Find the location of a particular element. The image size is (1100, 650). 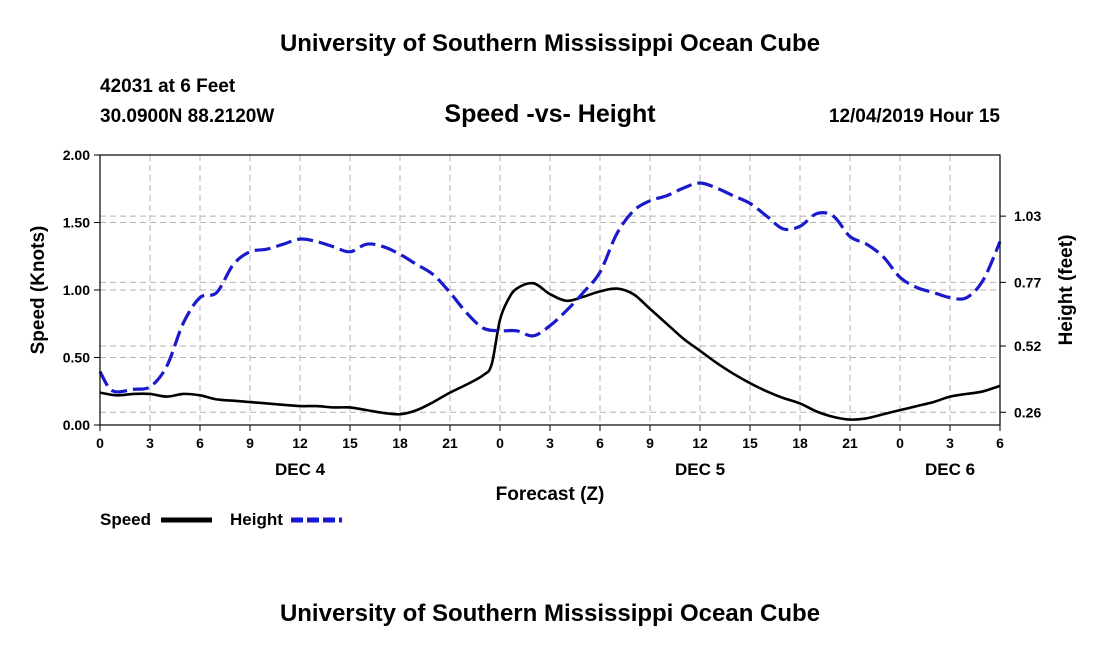

legend-speed-label: Speed is located at coordinates (125, 519).